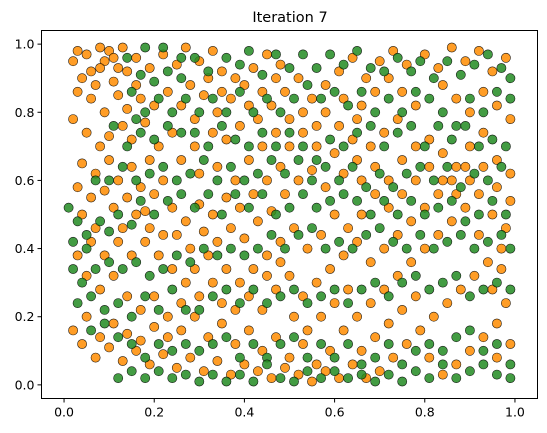 The width and height of the screenshot is (547, 433). Describe the element at coordinates (154, 412) in the screenshot. I see `x-tick-label: 0.2` at that location.